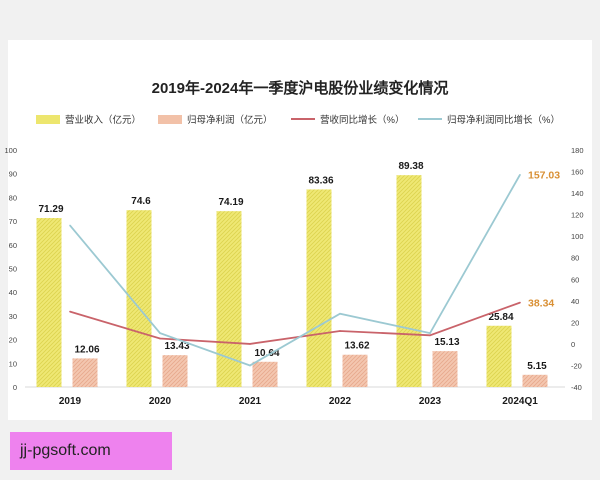 The image size is (600, 480). I want to click on chart-legend: 营业收入（亿元） 归母净利润（亿元） 营收同比增长（%） 归母净利润同比增长（%）, so click(300, 119).